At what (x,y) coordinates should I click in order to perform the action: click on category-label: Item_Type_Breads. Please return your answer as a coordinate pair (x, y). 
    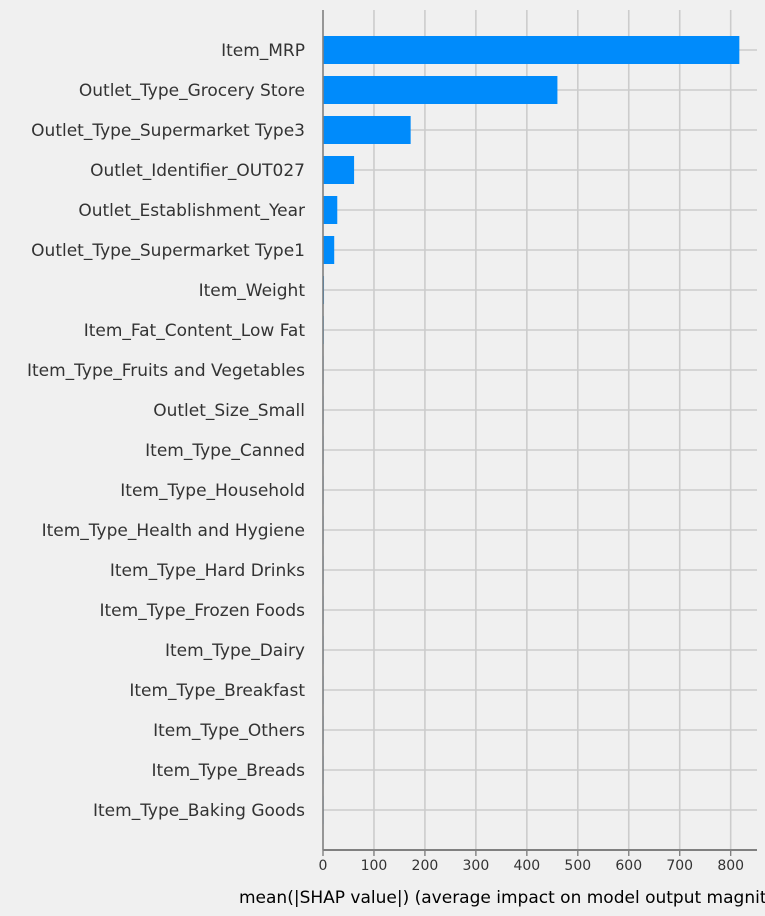
    Looking at the image, I should click on (228, 771).